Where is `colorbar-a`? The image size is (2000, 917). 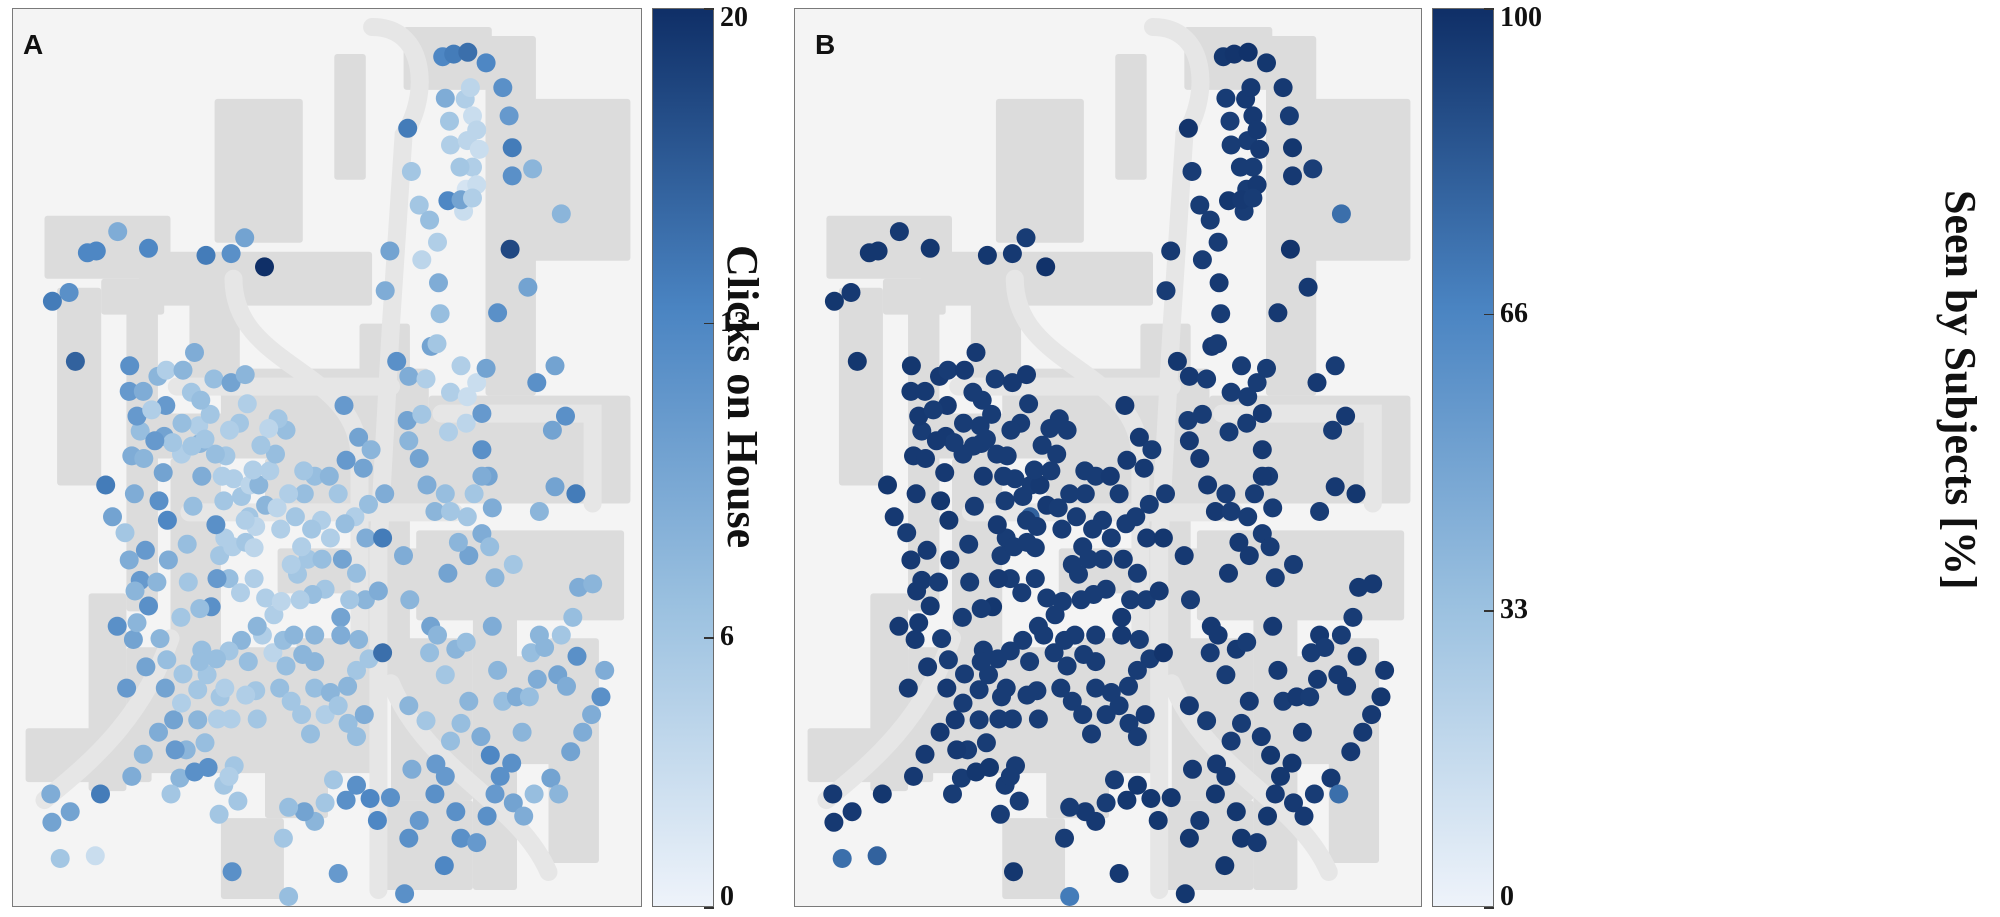 colorbar-a is located at coordinates (683, 457).